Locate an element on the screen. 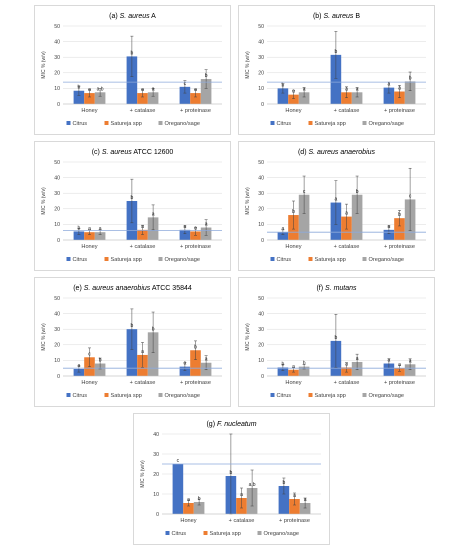 This screenshot has width=474, height=550. x-category-label: + proteinase is located at coordinates (195, 247).